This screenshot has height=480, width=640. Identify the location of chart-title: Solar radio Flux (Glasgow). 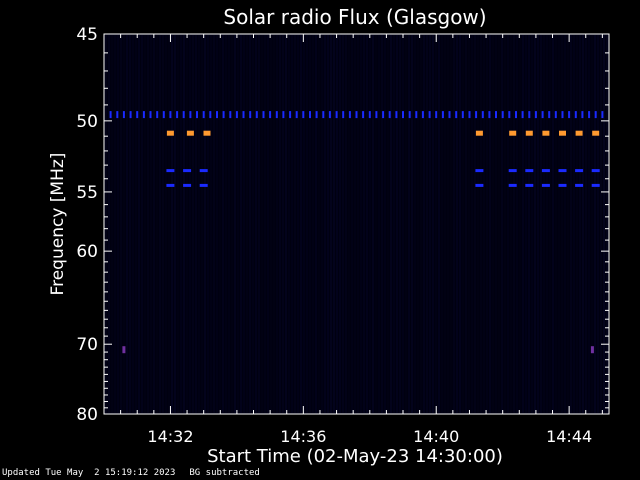
(354, 17).